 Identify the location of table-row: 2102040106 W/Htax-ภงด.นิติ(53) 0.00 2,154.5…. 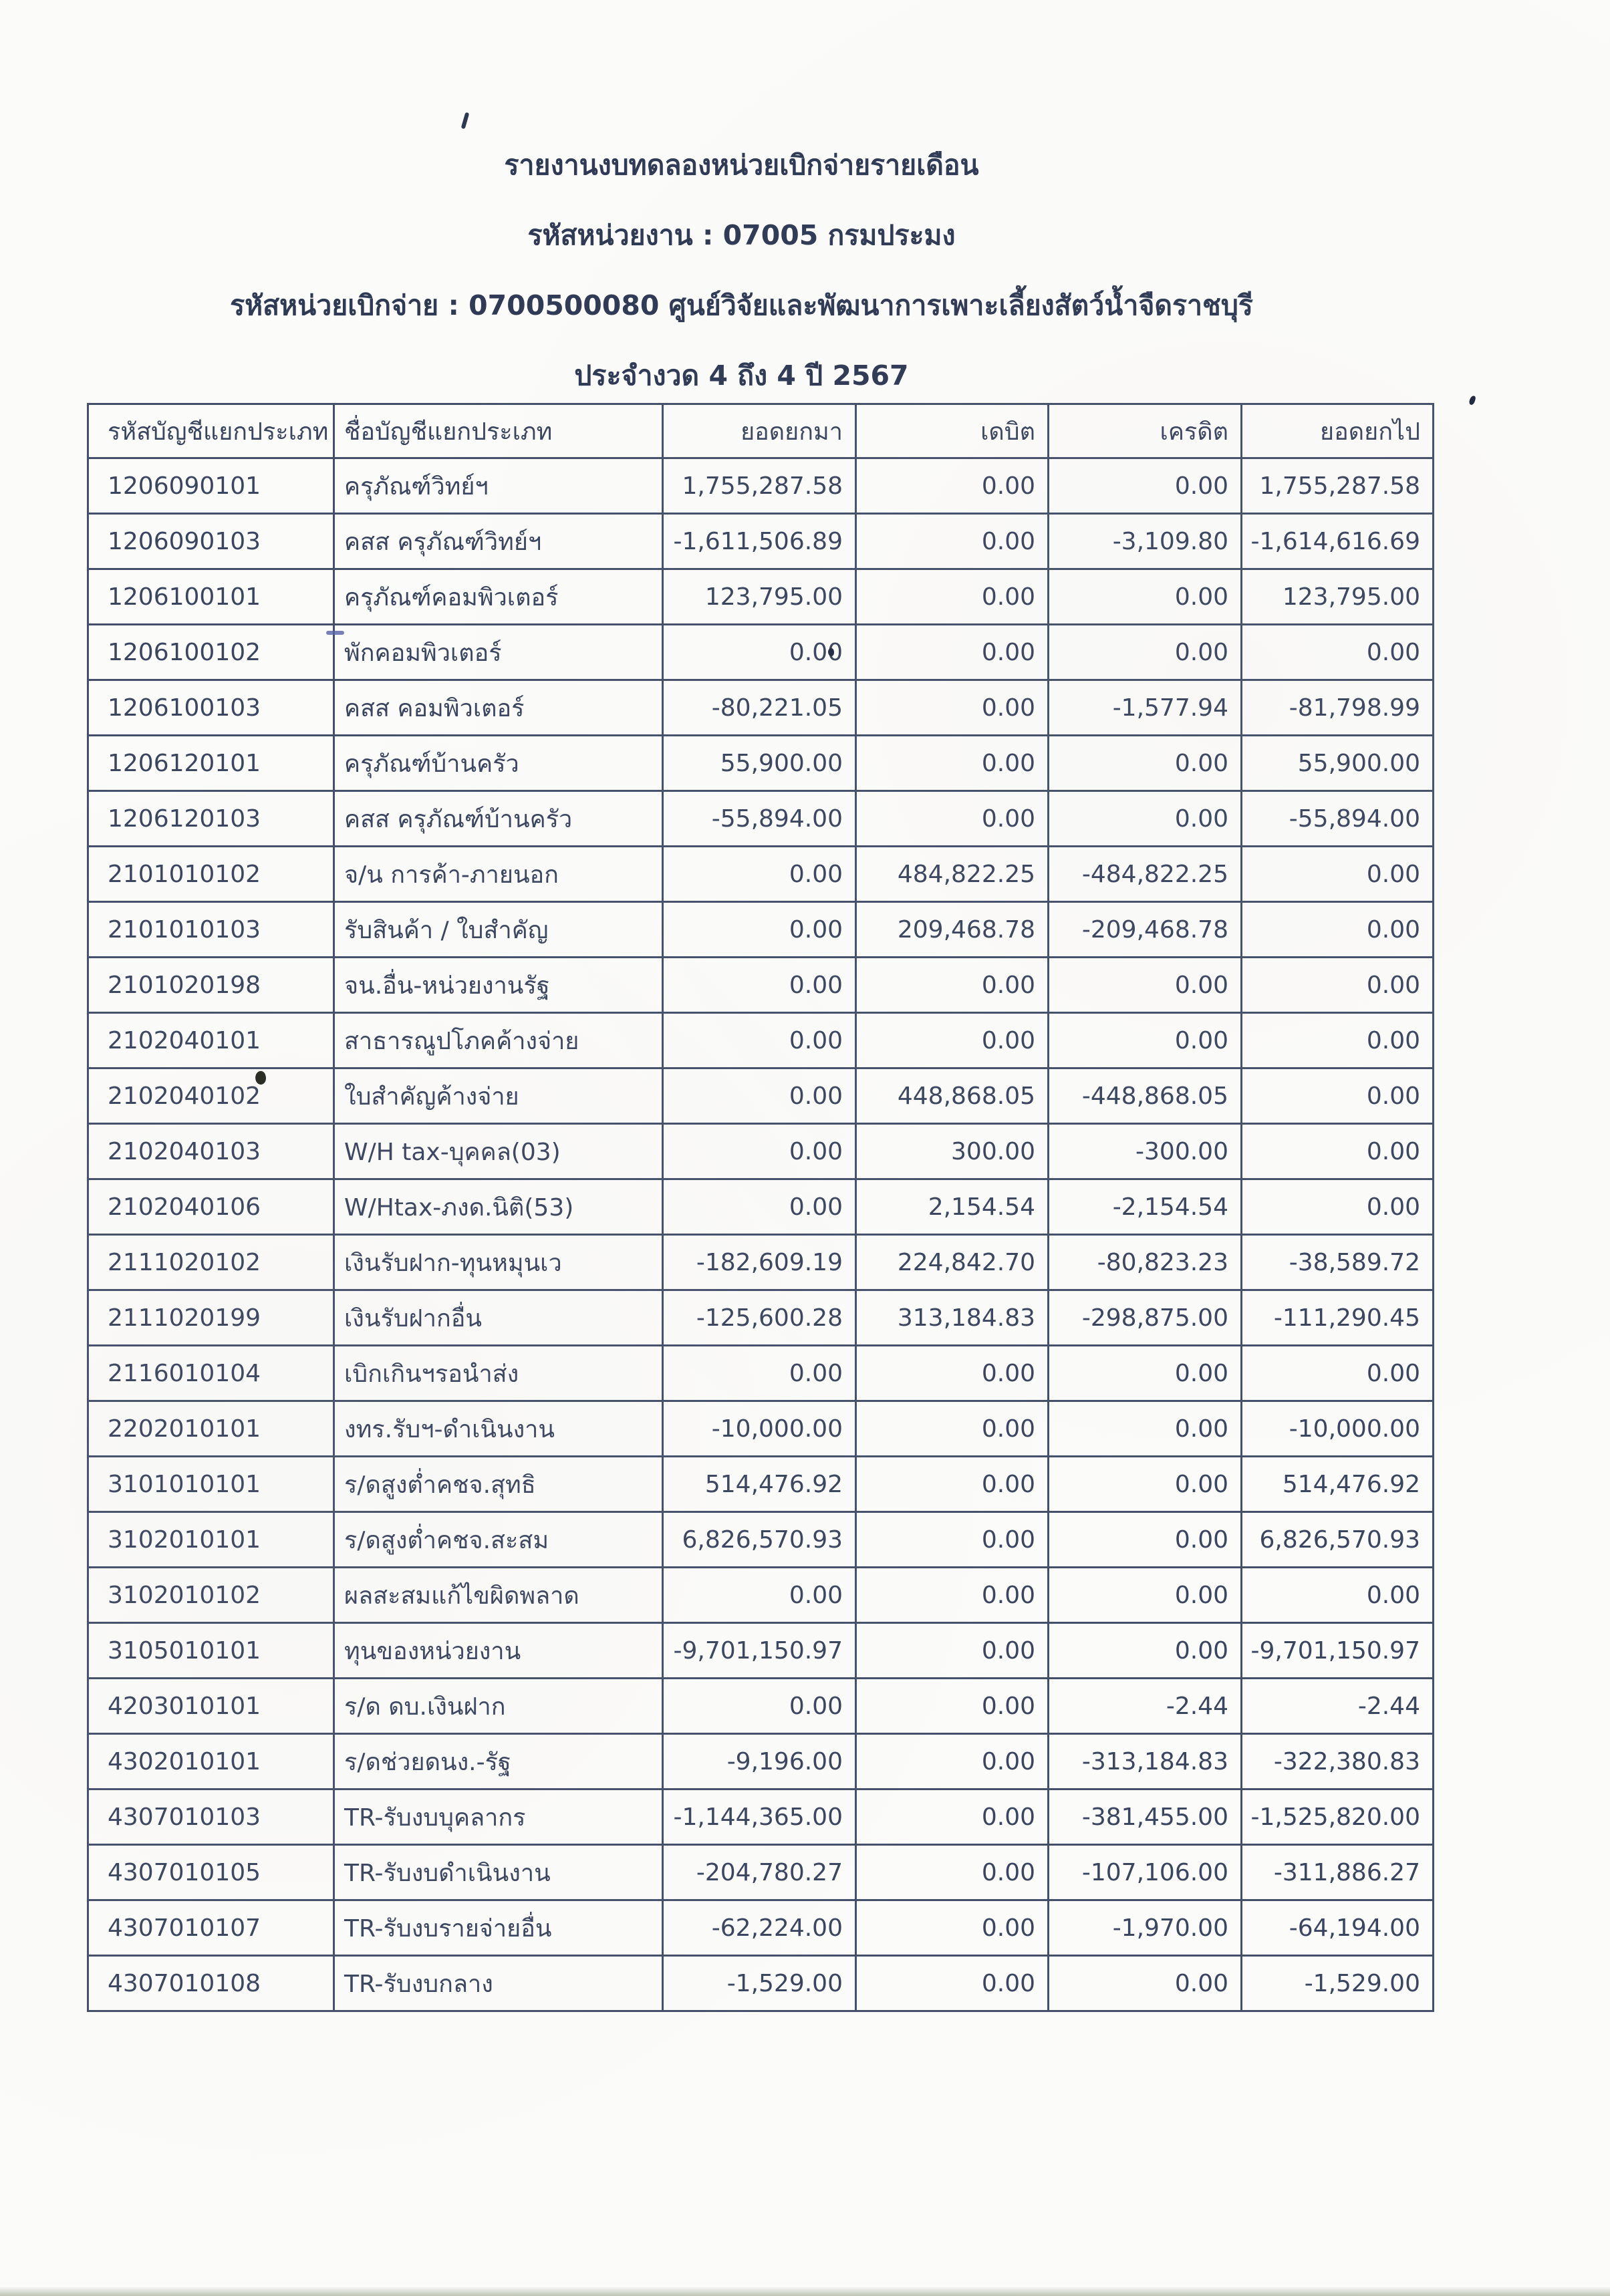
(760, 1207).